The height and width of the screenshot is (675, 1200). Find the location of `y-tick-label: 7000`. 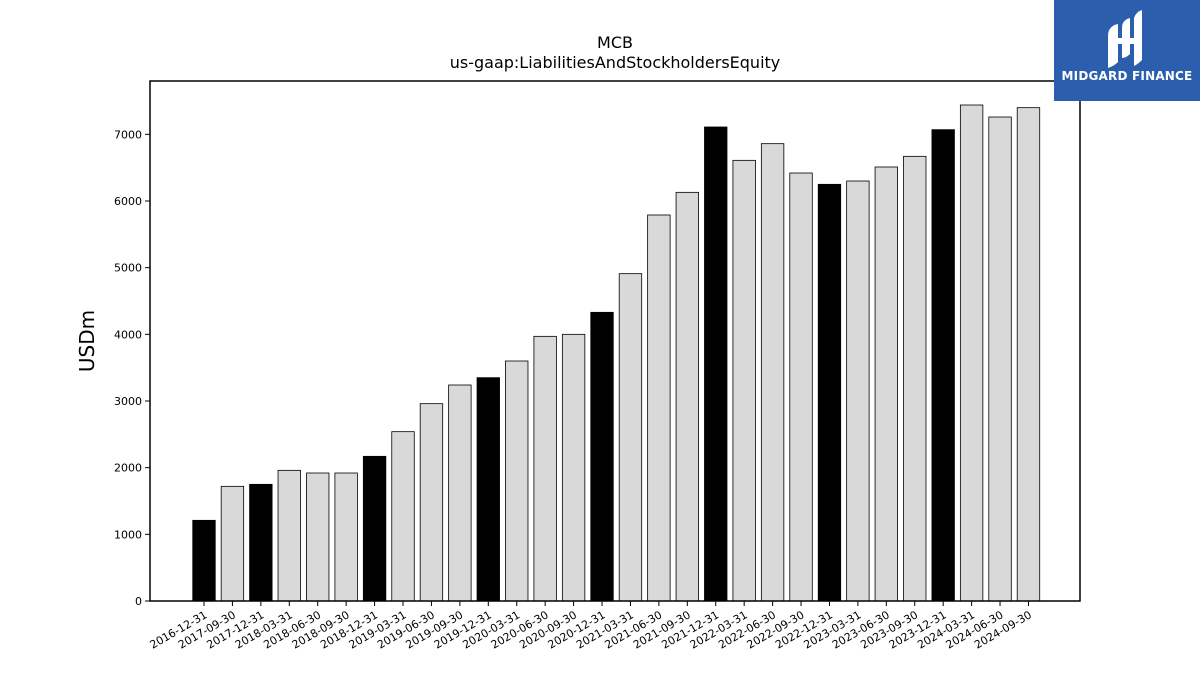

y-tick-label: 7000 is located at coordinates (128, 134).